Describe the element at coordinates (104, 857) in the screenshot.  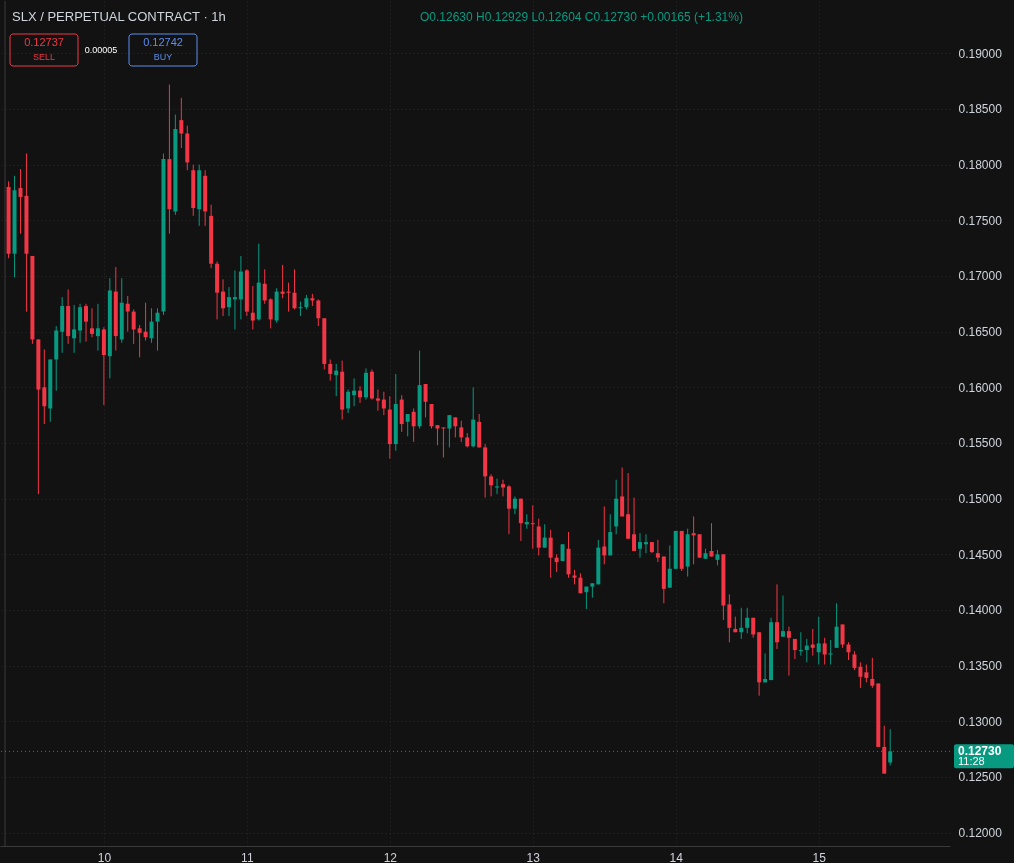
I see `x-tick-label: 10` at that location.